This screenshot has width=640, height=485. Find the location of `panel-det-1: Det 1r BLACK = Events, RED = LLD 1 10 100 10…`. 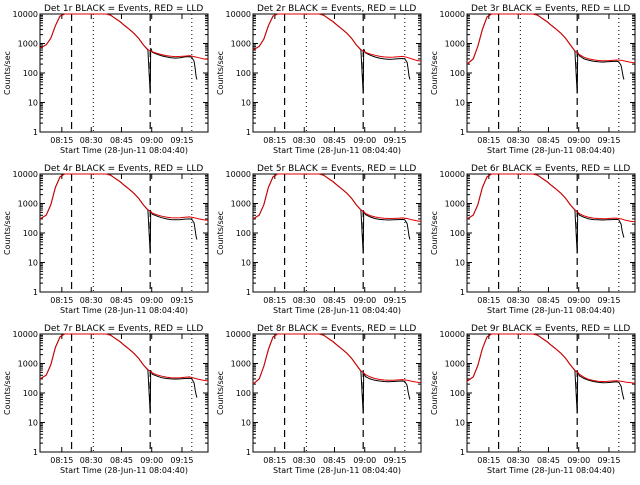

panel-det-1: Det 1r BLACK = Events, RED = LLD 1 10 100 10… is located at coordinates (106, 79).